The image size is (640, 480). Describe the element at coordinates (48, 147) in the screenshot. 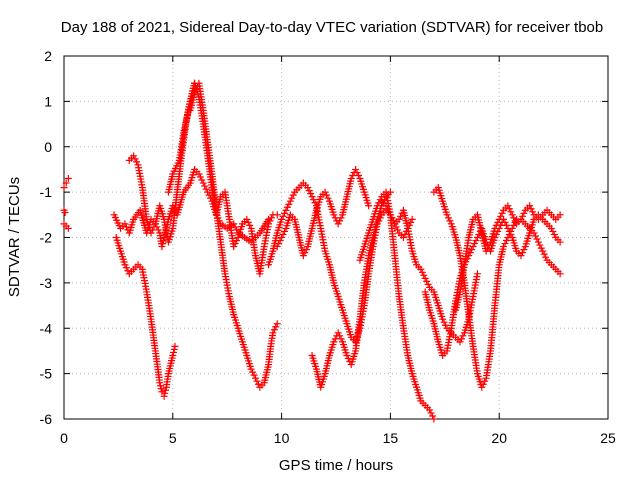

I see `y-tick-label: 0` at that location.